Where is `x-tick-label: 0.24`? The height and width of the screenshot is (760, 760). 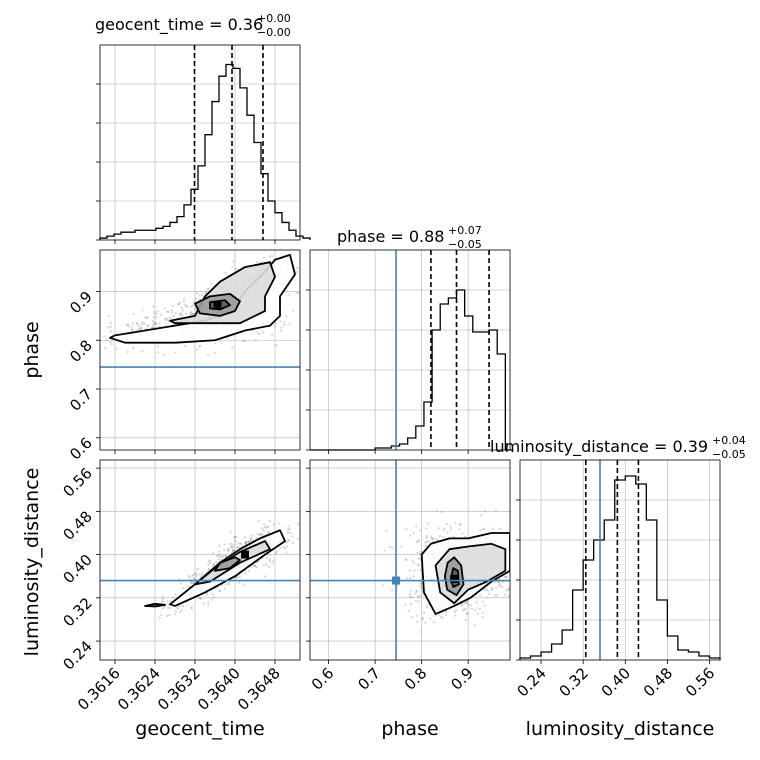
x-tick-label: 0.24 is located at coordinates (532, 682).